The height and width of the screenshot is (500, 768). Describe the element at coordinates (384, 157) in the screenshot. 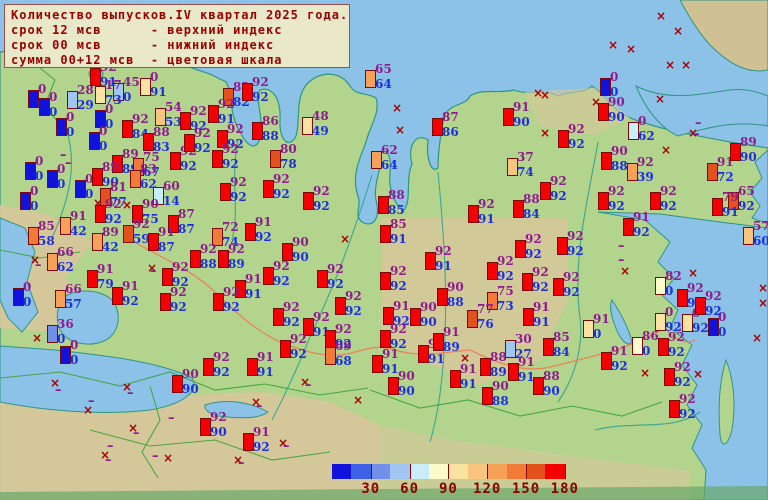

I see `station-marker: 62 64` at that location.